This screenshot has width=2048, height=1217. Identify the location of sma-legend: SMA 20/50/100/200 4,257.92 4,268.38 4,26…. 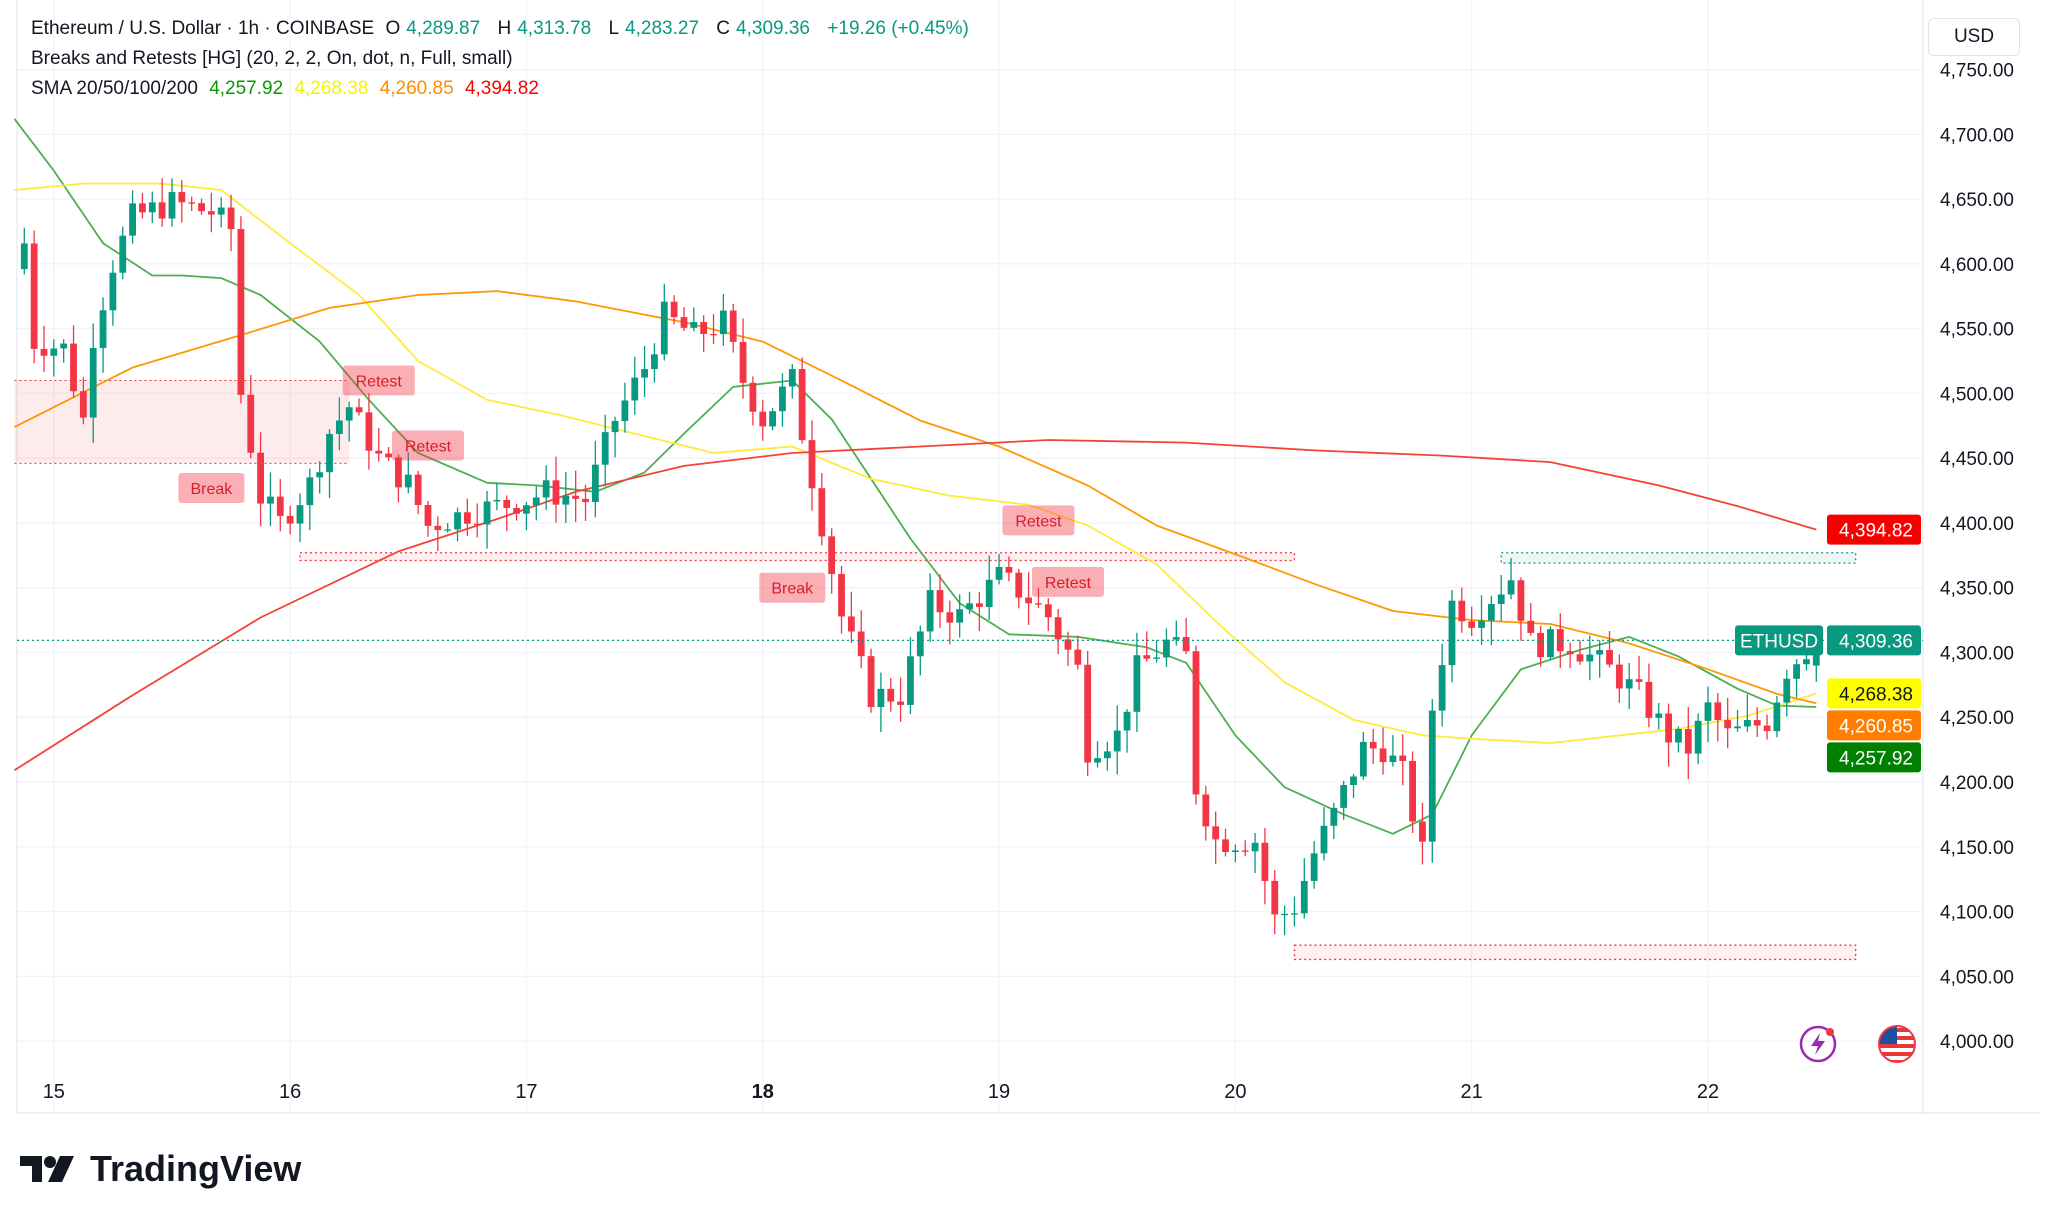
(288, 89).